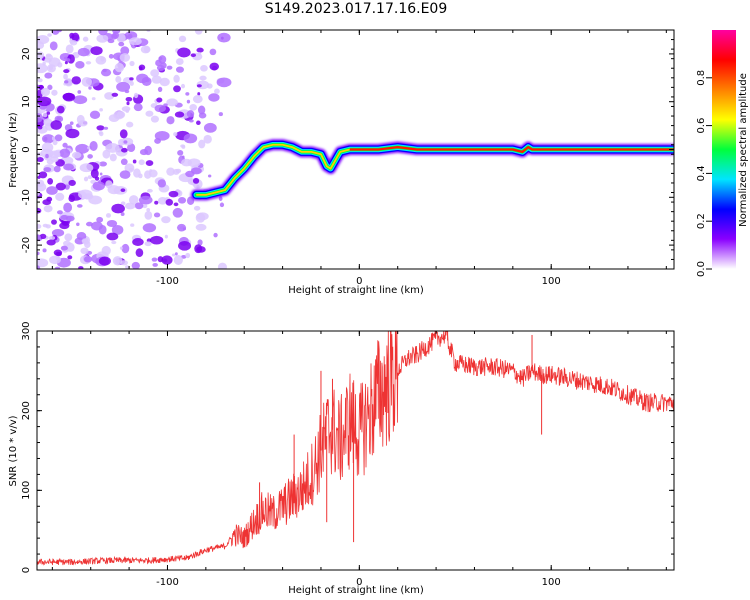  What do you see at coordinates (26, 410) in the screenshot?
I see `y-tick-label: 200` at bounding box center [26, 410].